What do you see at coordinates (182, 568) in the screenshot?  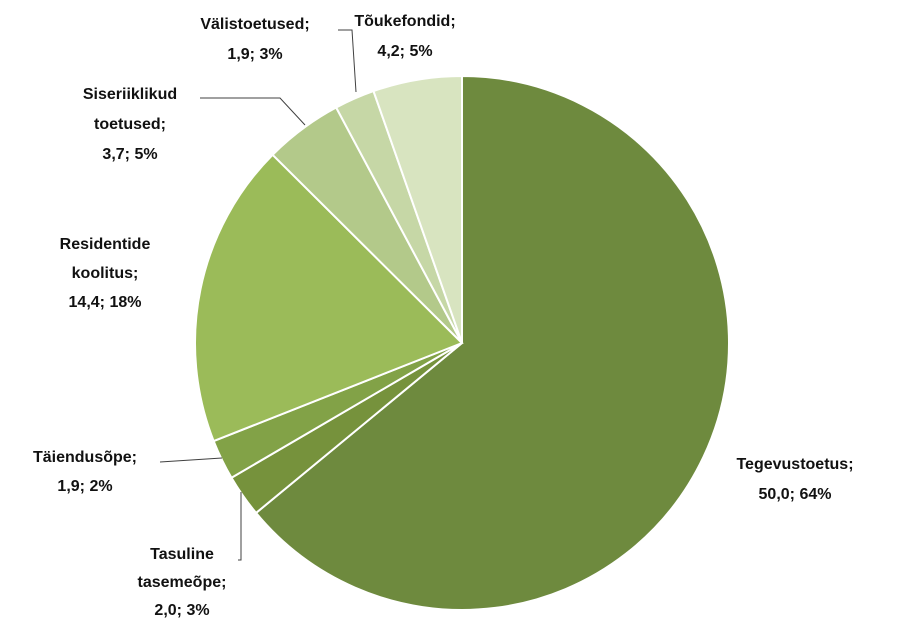 I see `data-label: Tasuline tasemeõpe;` at bounding box center [182, 568].